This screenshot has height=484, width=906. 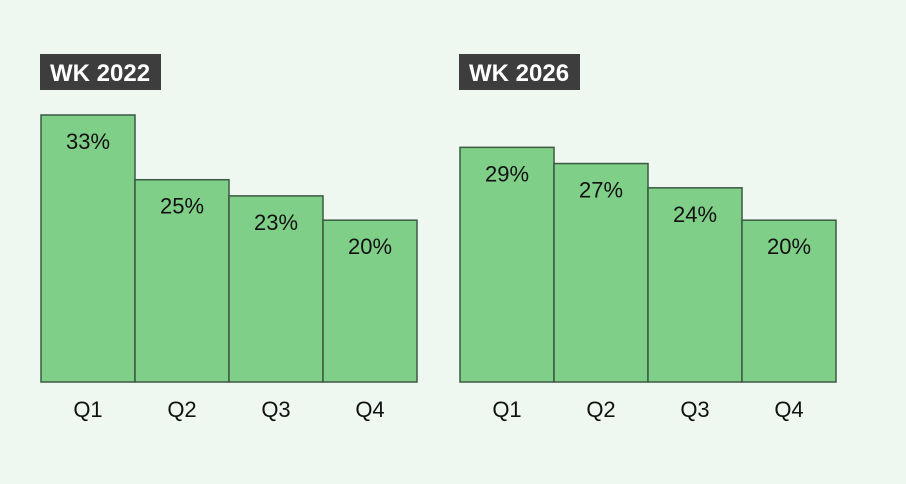 I want to click on bar-value-label: 29%, so click(x=507, y=173).